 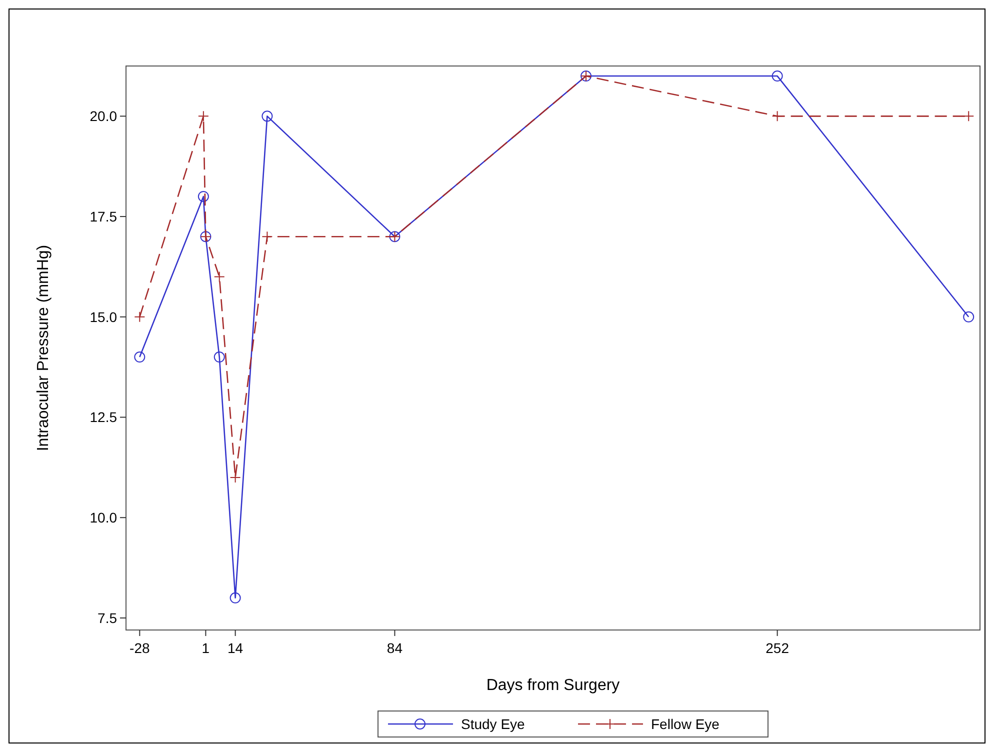 What do you see at coordinates (104, 518) in the screenshot?
I see `y-tick-label: 10.0` at bounding box center [104, 518].